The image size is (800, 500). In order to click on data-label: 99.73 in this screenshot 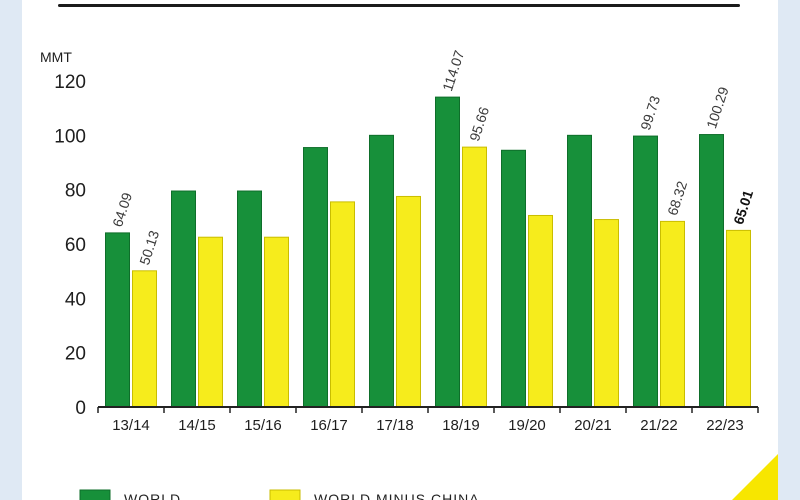, I will do `click(650, 113)`.